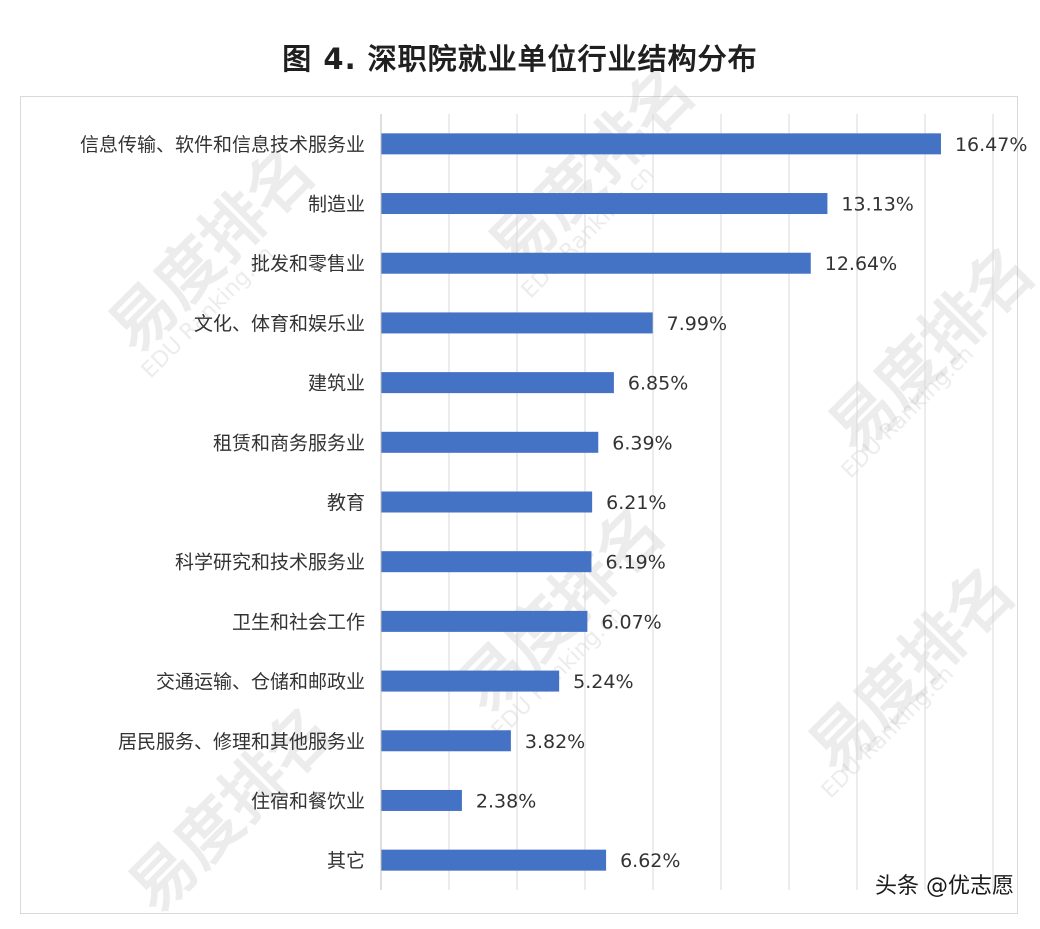 The height and width of the screenshot is (929, 1040). What do you see at coordinates (877, 205) in the screenshot?
I see `value-label: 13.13%` at bounding box center [877, 205].